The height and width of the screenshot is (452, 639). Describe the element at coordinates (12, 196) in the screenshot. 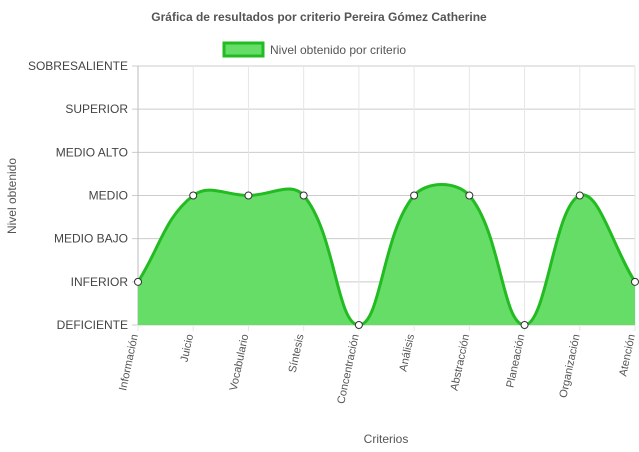

I see `y-axis-label: Nivel obtenido` at that location.